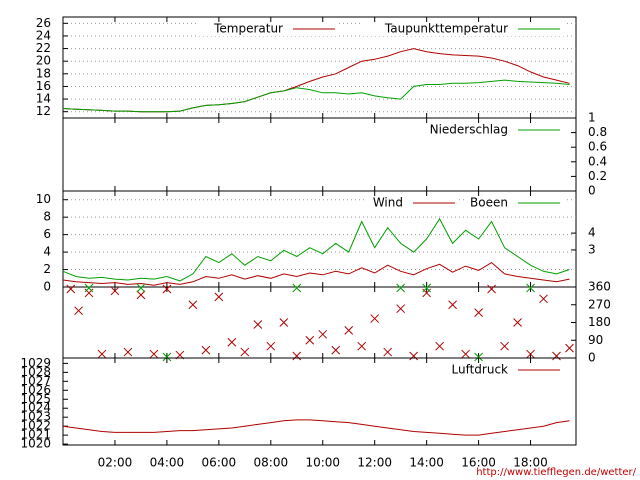  What do you see at coordinates (35, 417) in the screenshot?
I see `y-tick-label: 1023` at bounding box center [35, 417].